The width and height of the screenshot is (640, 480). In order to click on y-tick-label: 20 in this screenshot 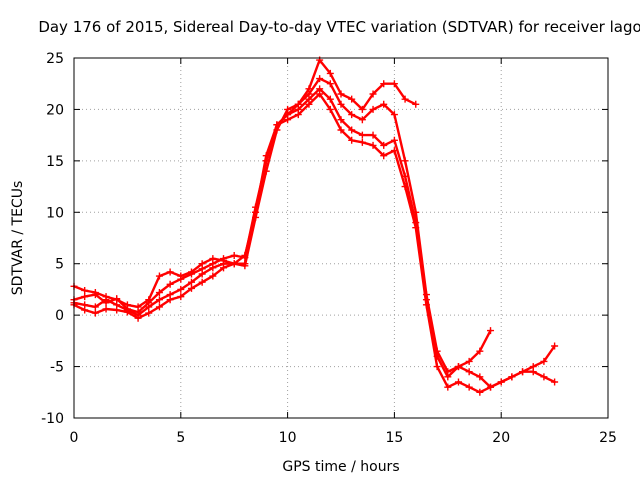, I will do `click(55, 110)`.